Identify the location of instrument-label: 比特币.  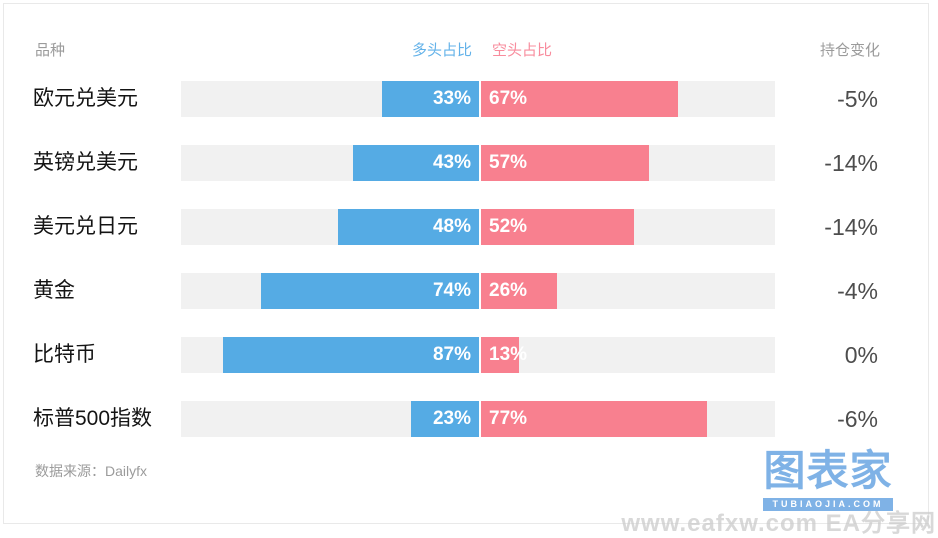
(64, 354).